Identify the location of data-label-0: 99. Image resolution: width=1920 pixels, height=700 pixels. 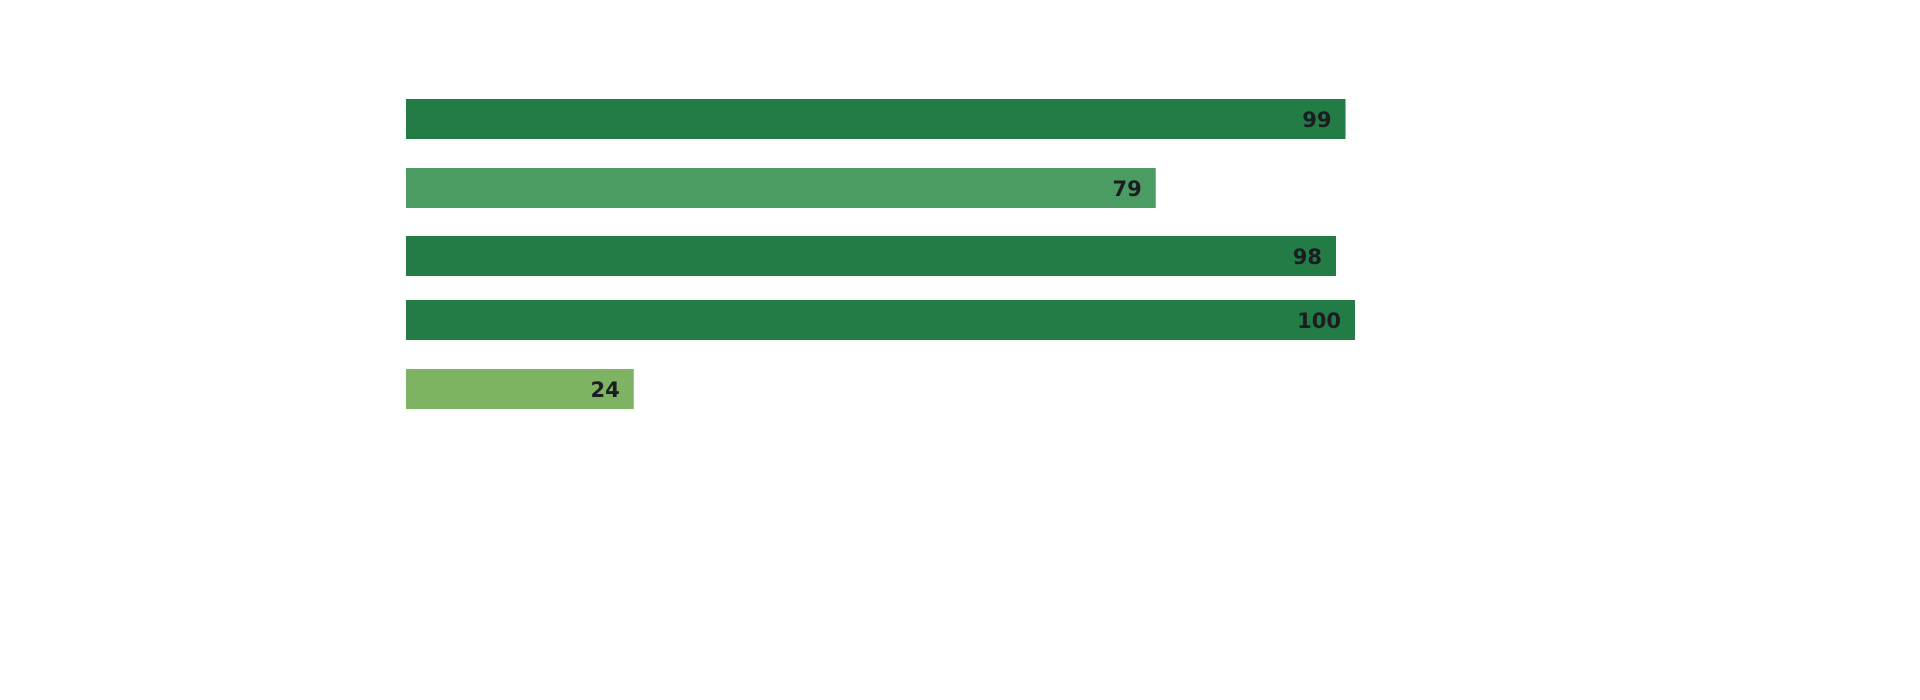
(1316, 120).